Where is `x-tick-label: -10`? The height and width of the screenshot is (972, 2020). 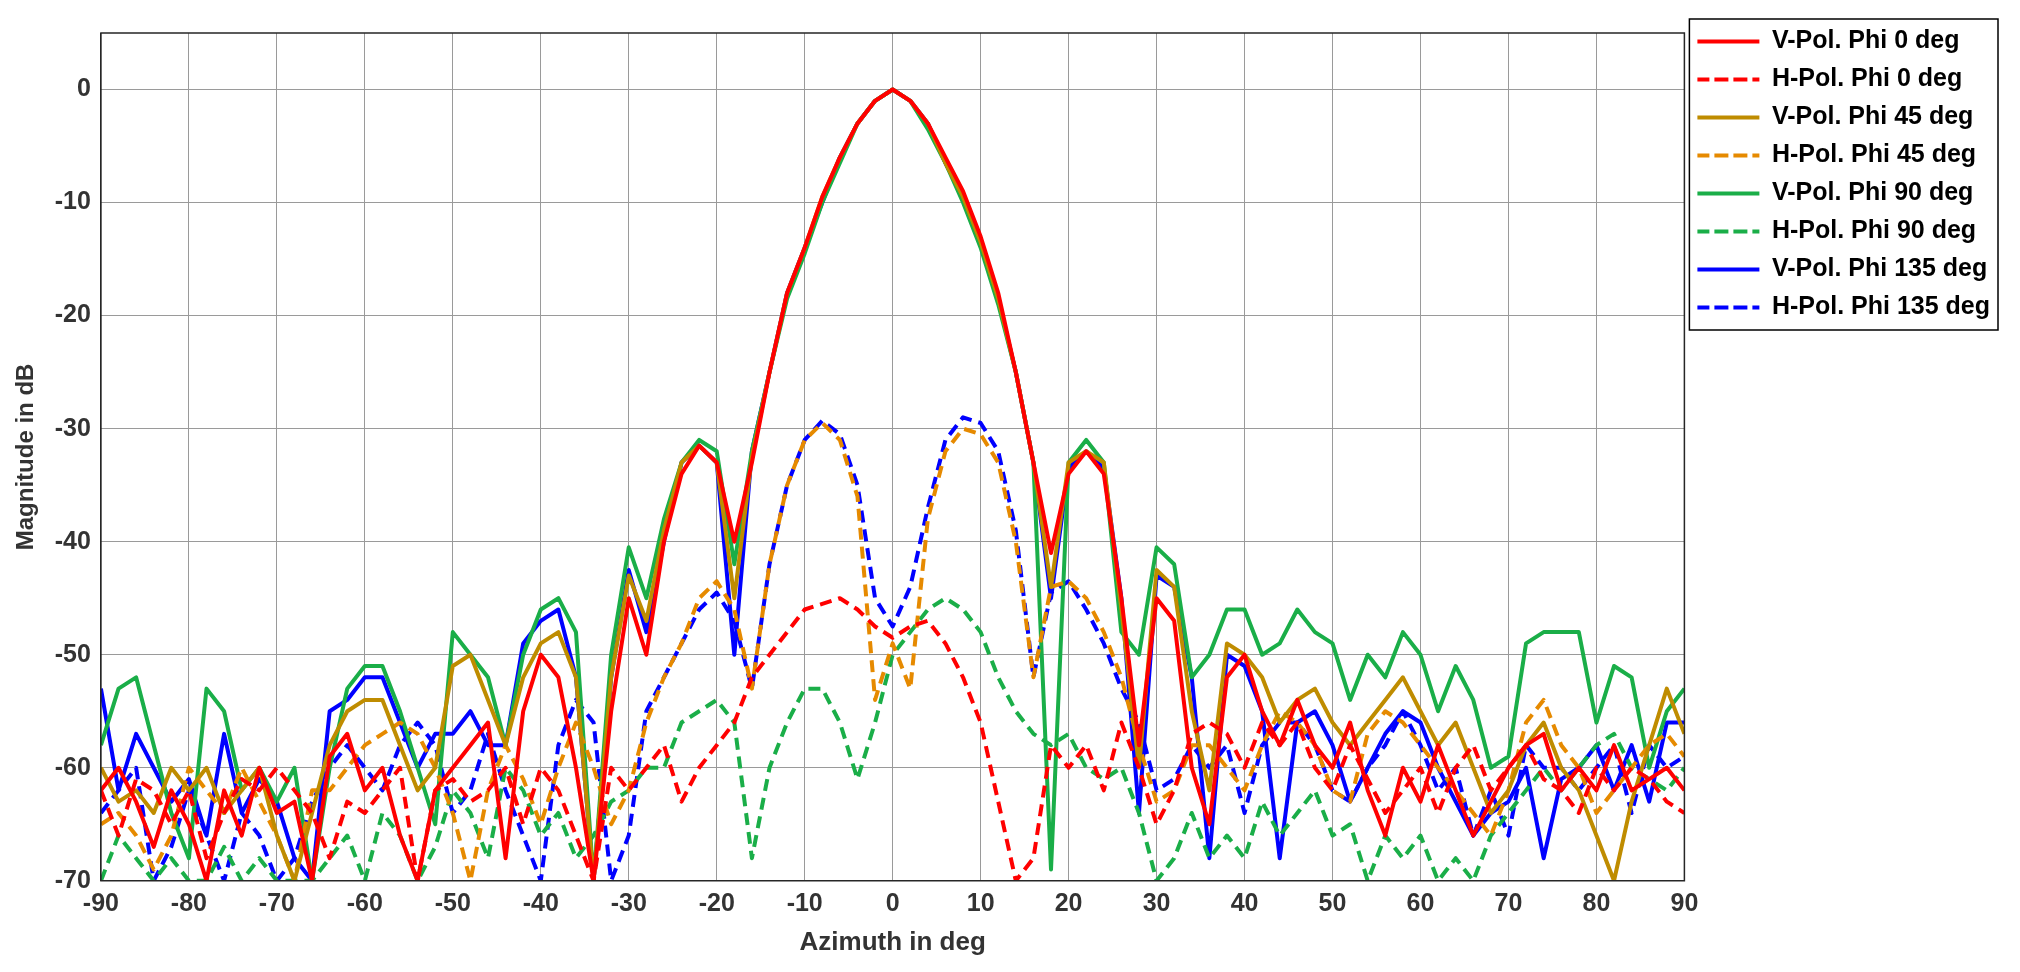
x-tick-label: -10 is located at coordinates (804, 901).